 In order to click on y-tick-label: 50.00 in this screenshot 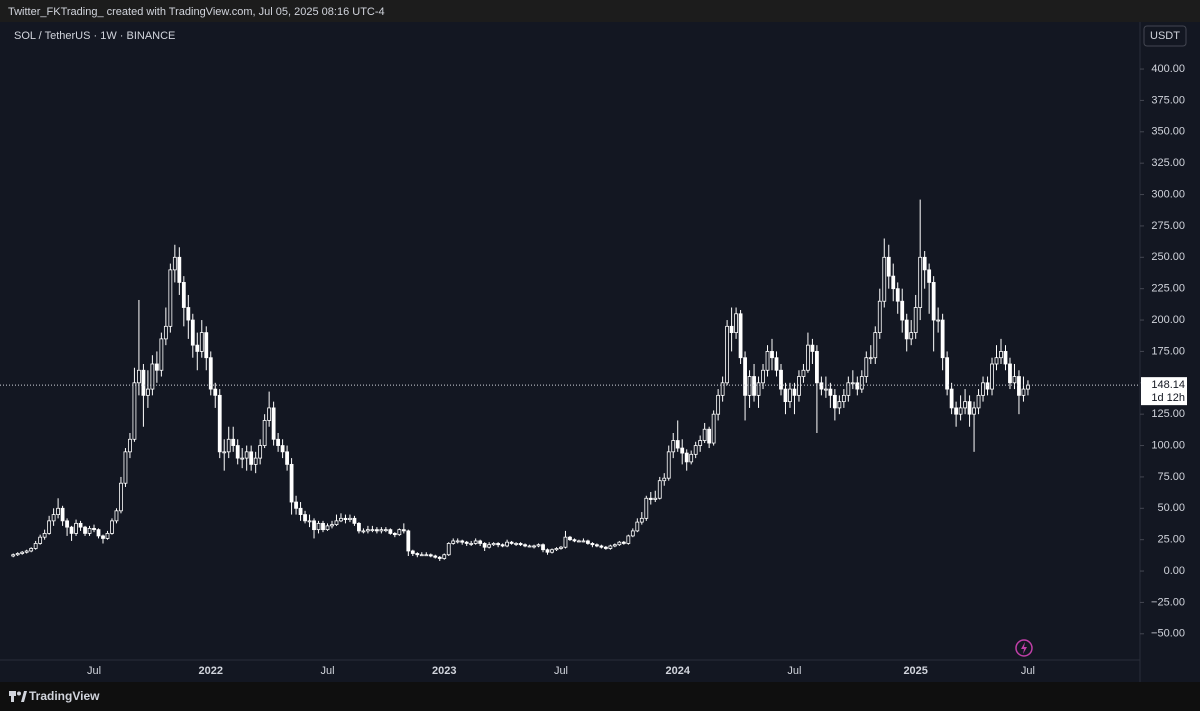, I will do `click(1171, 508)`.